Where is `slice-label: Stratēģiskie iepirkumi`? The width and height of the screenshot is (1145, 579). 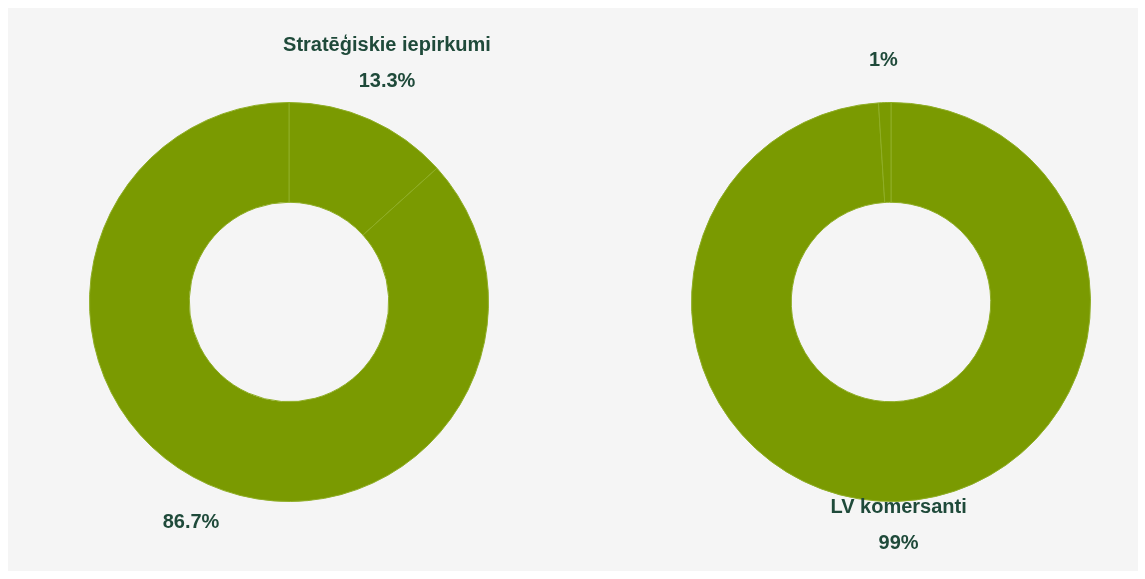 slice-label: Stratēģiskie iepirkumi is located at coordinates (387, 43).